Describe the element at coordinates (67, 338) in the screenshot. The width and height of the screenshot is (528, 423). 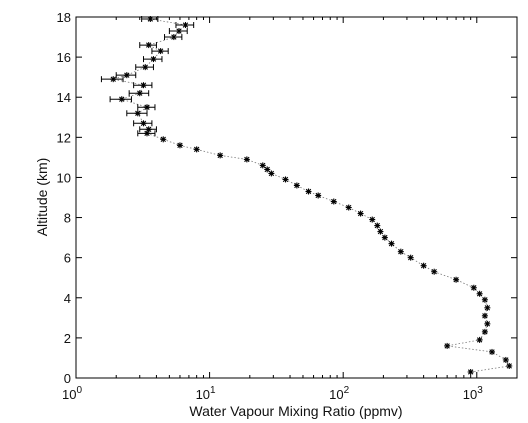
I see `y-tick-label: 2` at that location.